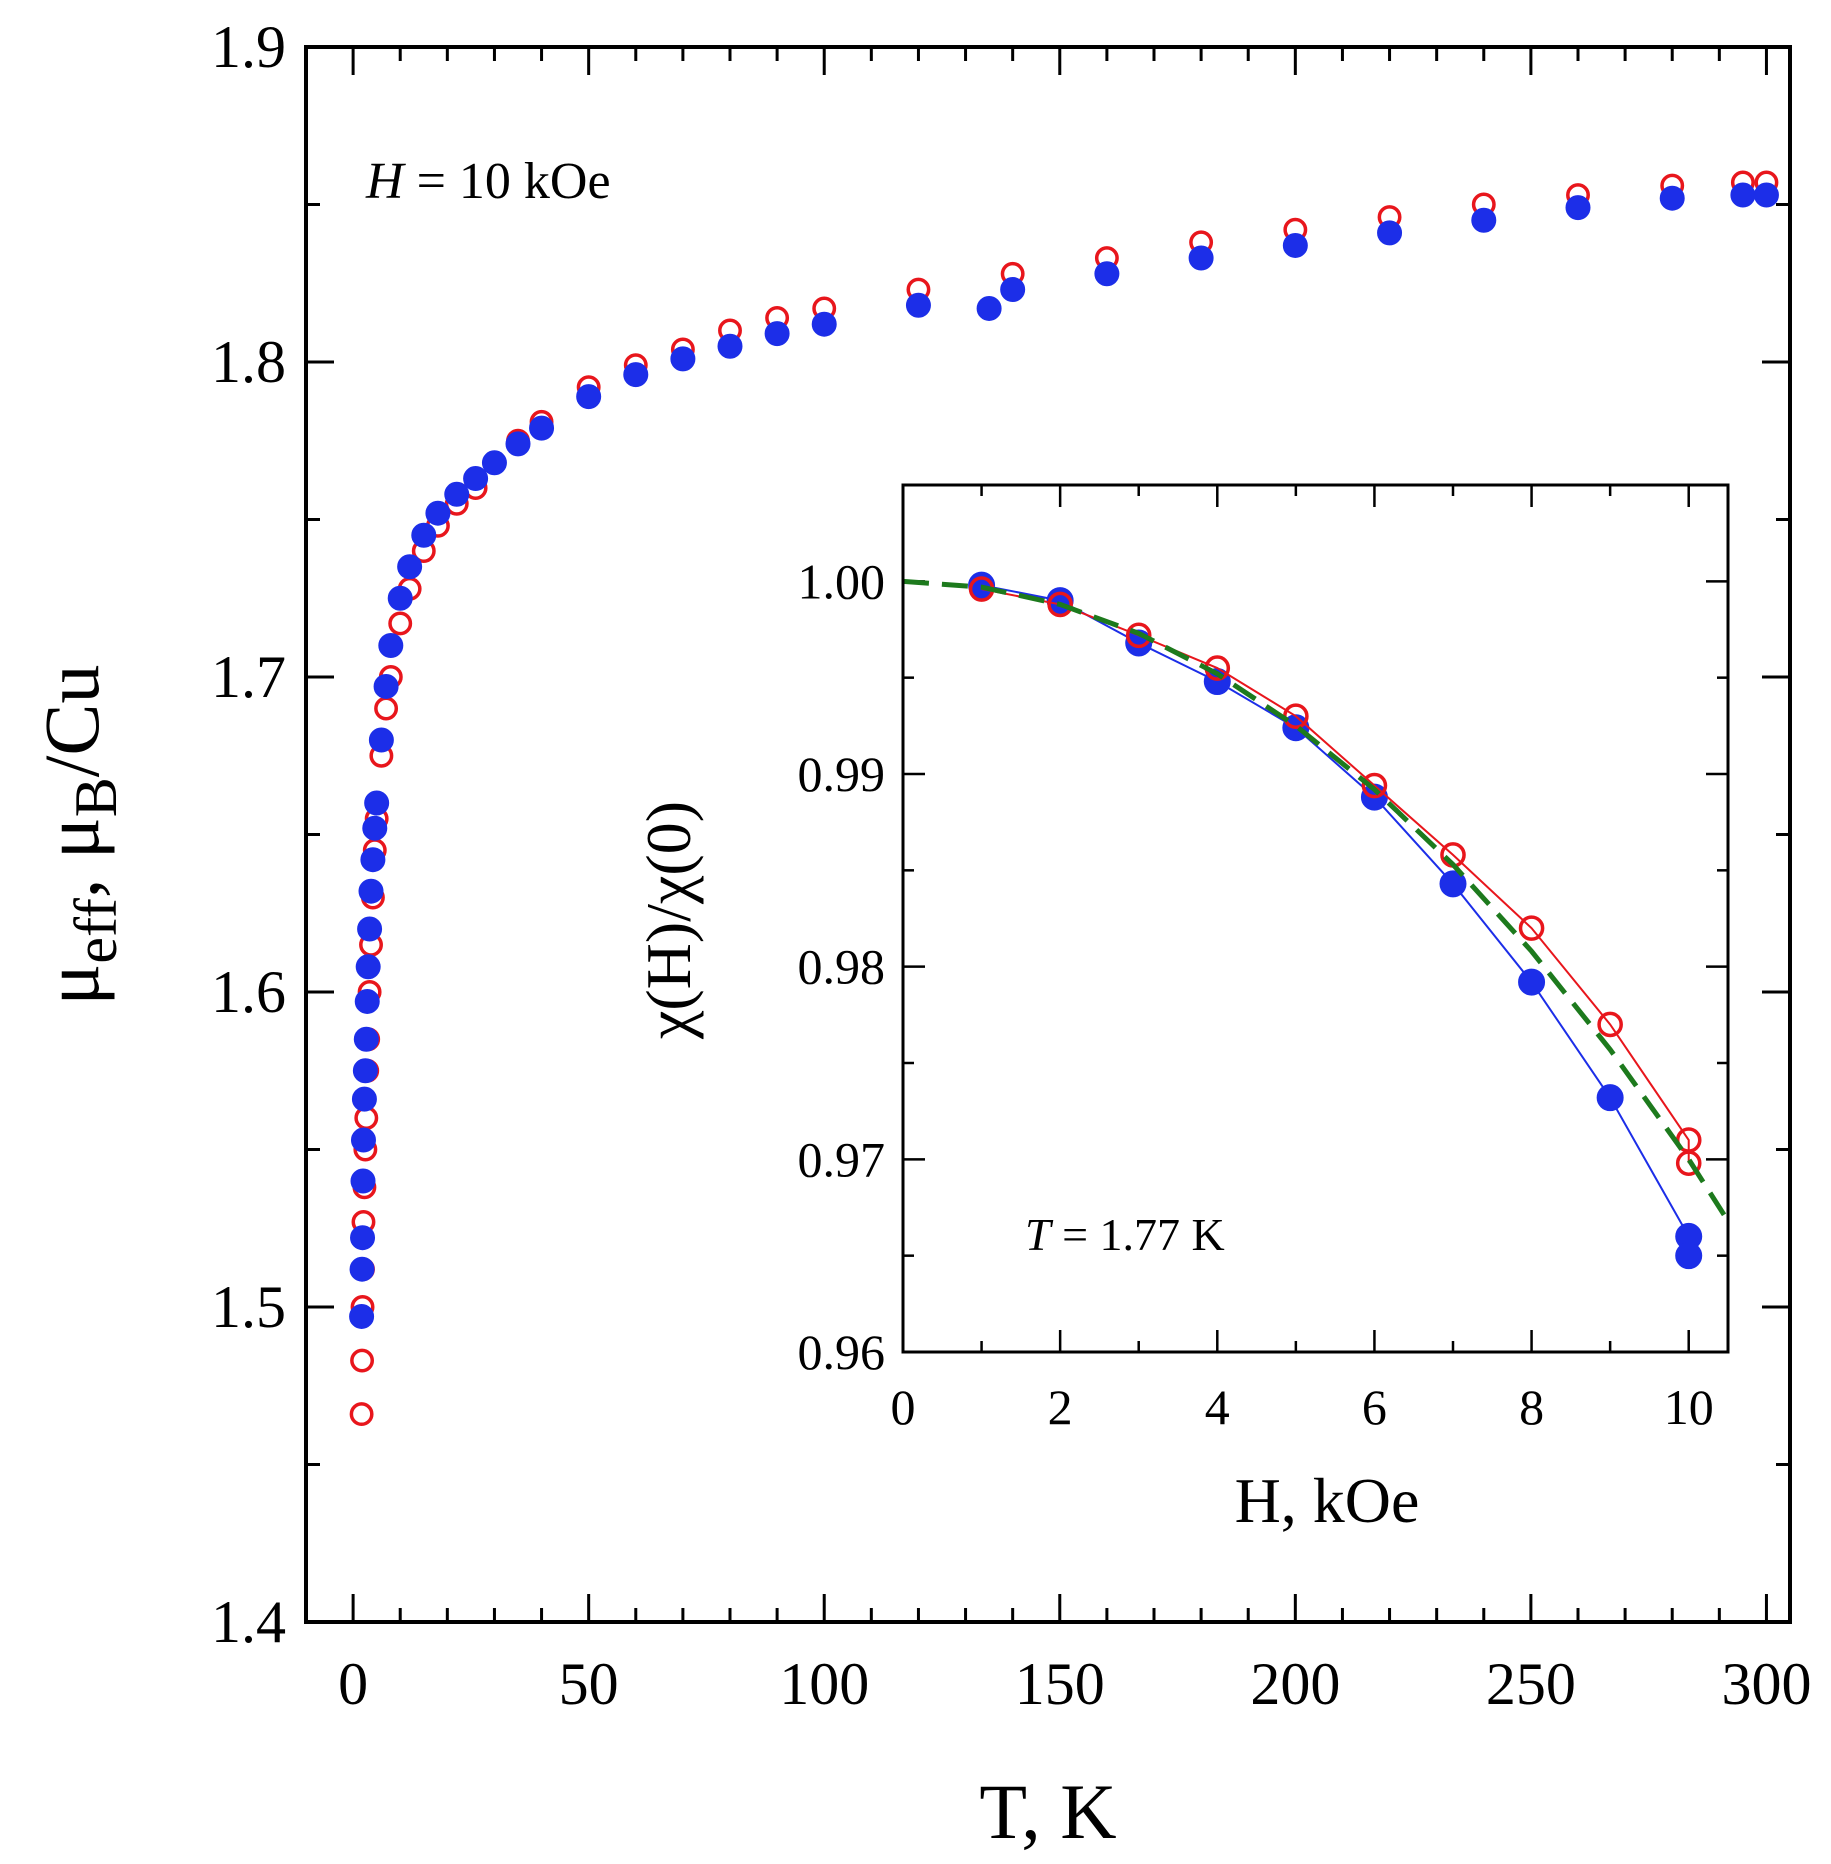 This screenshot has height=1864, width=1831. What do you see at coordinates (903, 1407) in the screenshot?
I see `inset-x-tick-label: 0` at bounding box center [903, 1407].